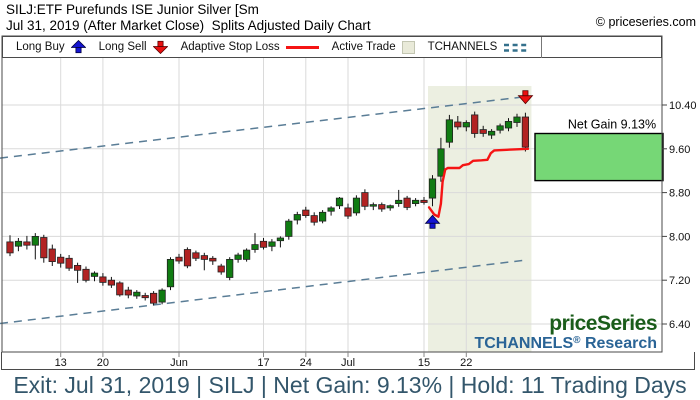 Image resolution: width=700 pixels, height=400 pixels. What do you see at coordinates (122, 47) in the screenshot?
I see `legend-long-sell-label: Long Sell` at bounding box center [122, 47].